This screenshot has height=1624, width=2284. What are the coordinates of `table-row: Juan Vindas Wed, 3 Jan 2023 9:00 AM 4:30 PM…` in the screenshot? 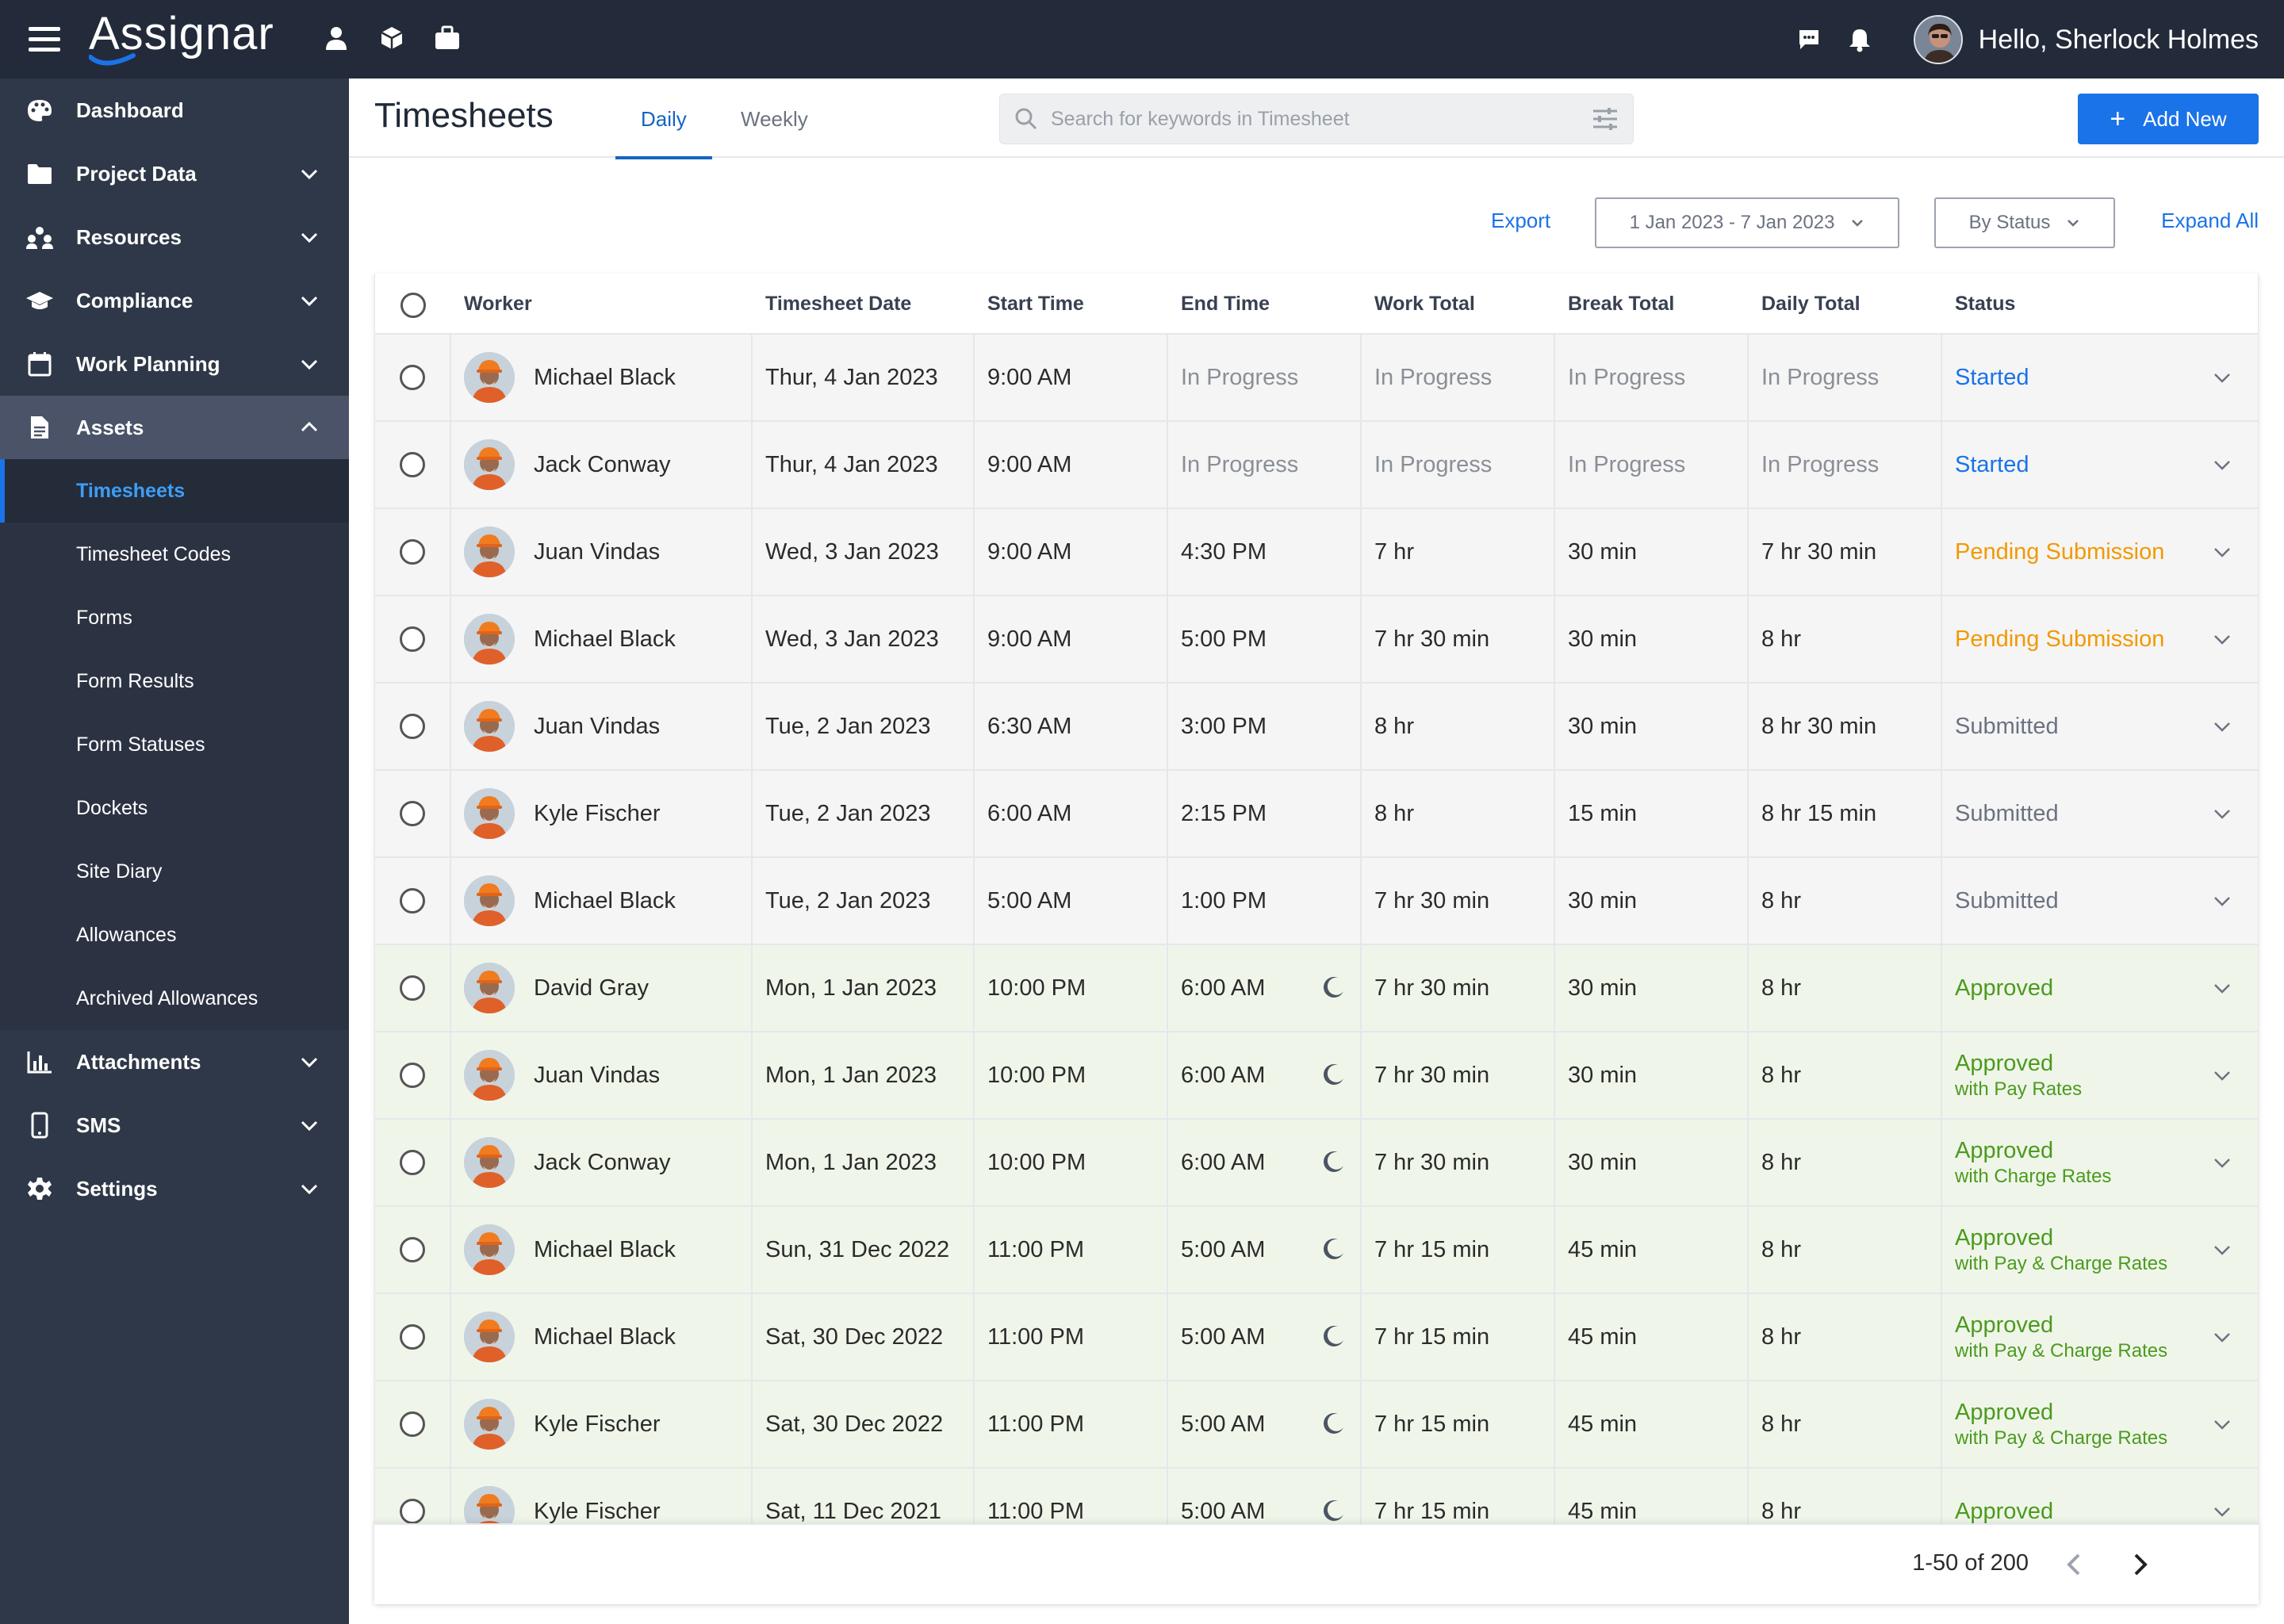 It's located at (1316, 552).